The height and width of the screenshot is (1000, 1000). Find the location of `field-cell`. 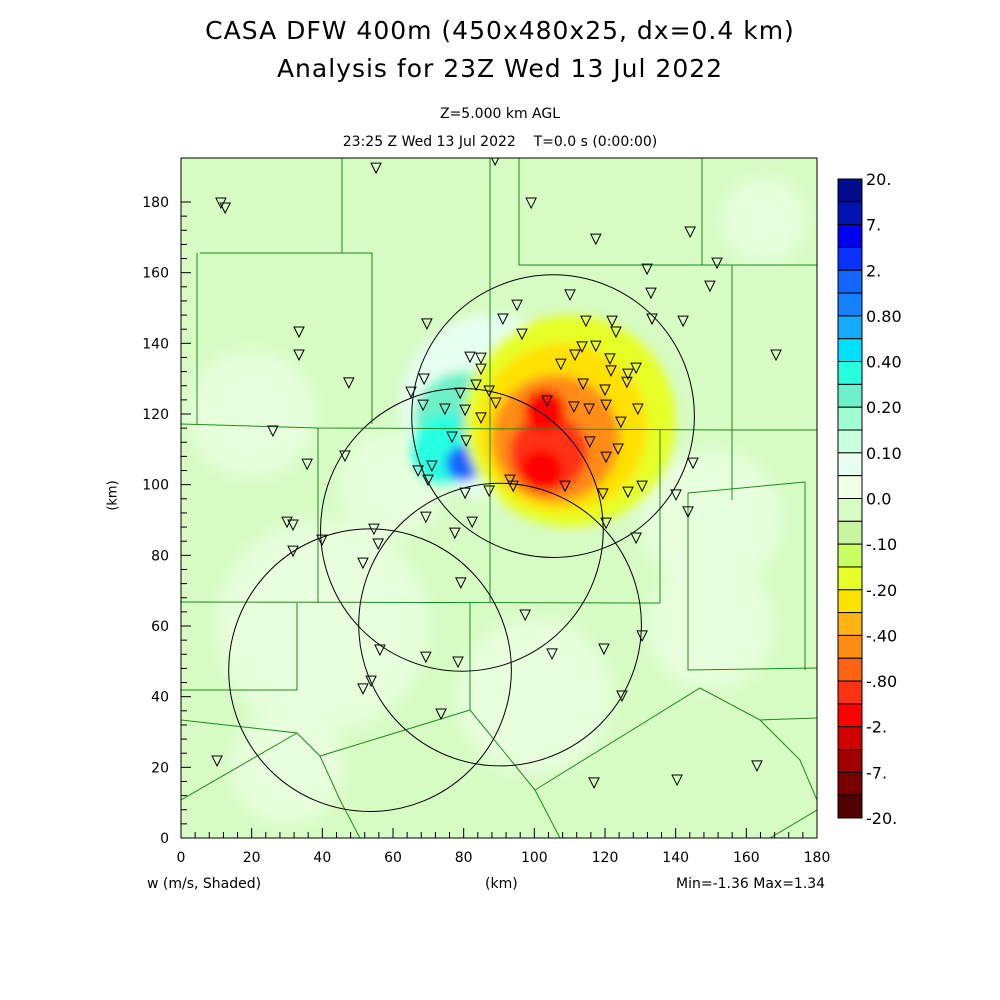

field-cell is located at coordinates (541, 470).